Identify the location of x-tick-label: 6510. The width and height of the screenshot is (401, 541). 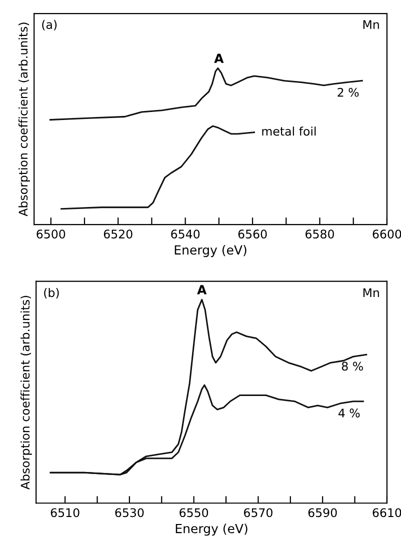
(65, 513).